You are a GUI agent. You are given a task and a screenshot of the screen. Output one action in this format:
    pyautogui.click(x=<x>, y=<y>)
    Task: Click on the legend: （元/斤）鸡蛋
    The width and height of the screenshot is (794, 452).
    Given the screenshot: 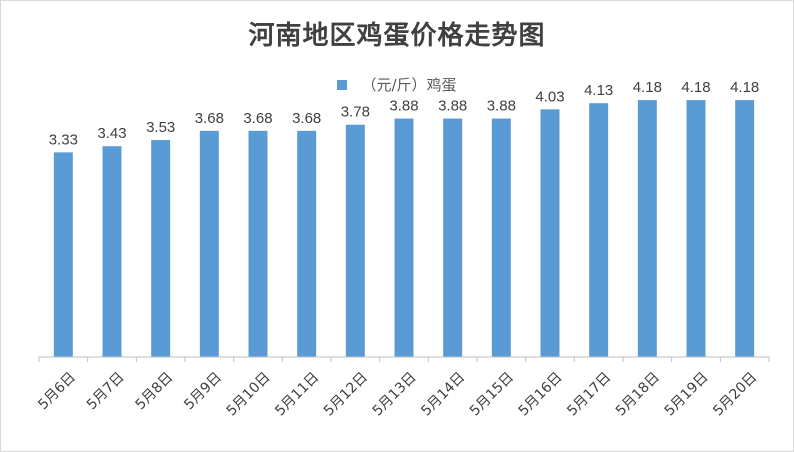 What is the action you would take?
    pyautogui.click(x=397, y=84)
    